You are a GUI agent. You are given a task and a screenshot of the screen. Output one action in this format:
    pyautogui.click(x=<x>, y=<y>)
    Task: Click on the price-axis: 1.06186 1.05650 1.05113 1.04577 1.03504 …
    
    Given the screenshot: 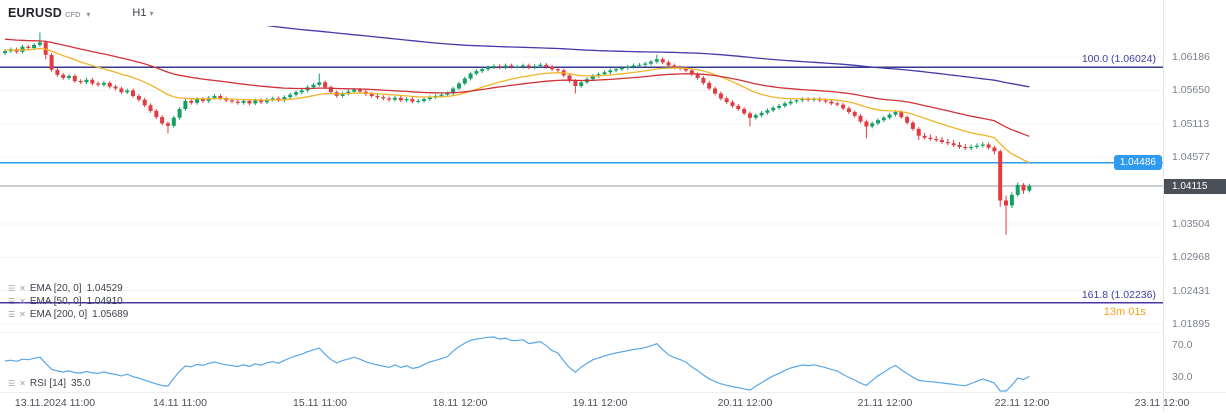 What is the action you would take?
    pyautogui.click(x=1195, y=209)
    